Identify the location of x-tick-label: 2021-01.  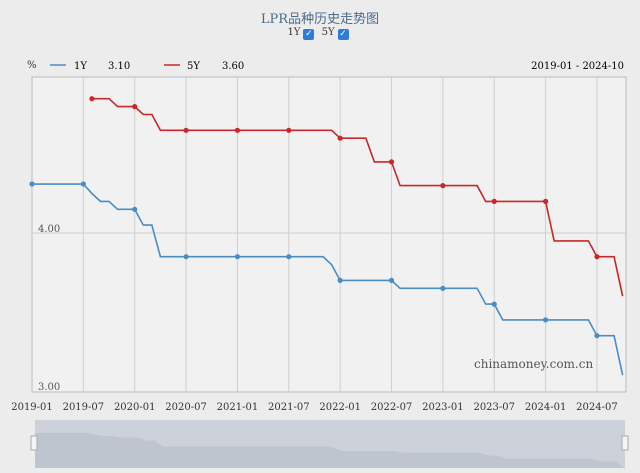
(238, 407).